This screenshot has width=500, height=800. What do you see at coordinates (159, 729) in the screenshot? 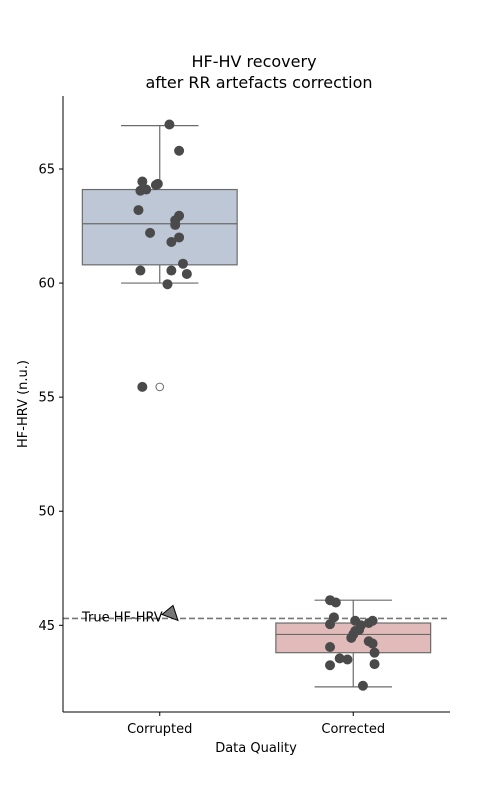
I see `x-tick-label: Corrupted` at bounding box center [159, 729].